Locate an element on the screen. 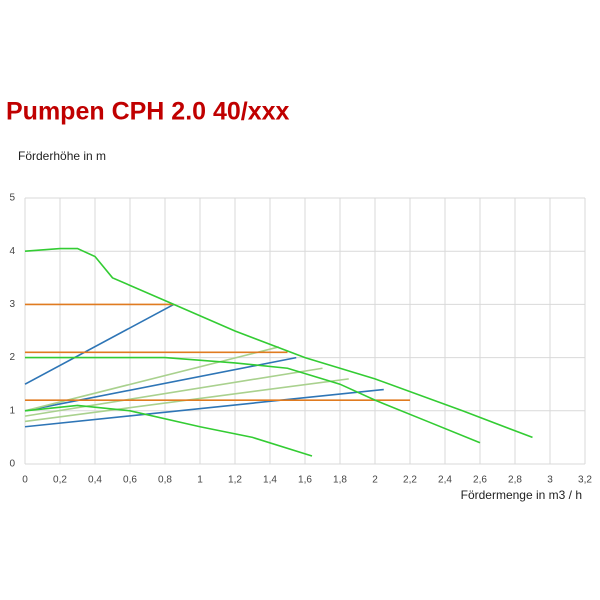 This screenshot has height=600, width=600. x-tick-label: 1,8 is located at coordinates (340, 480).